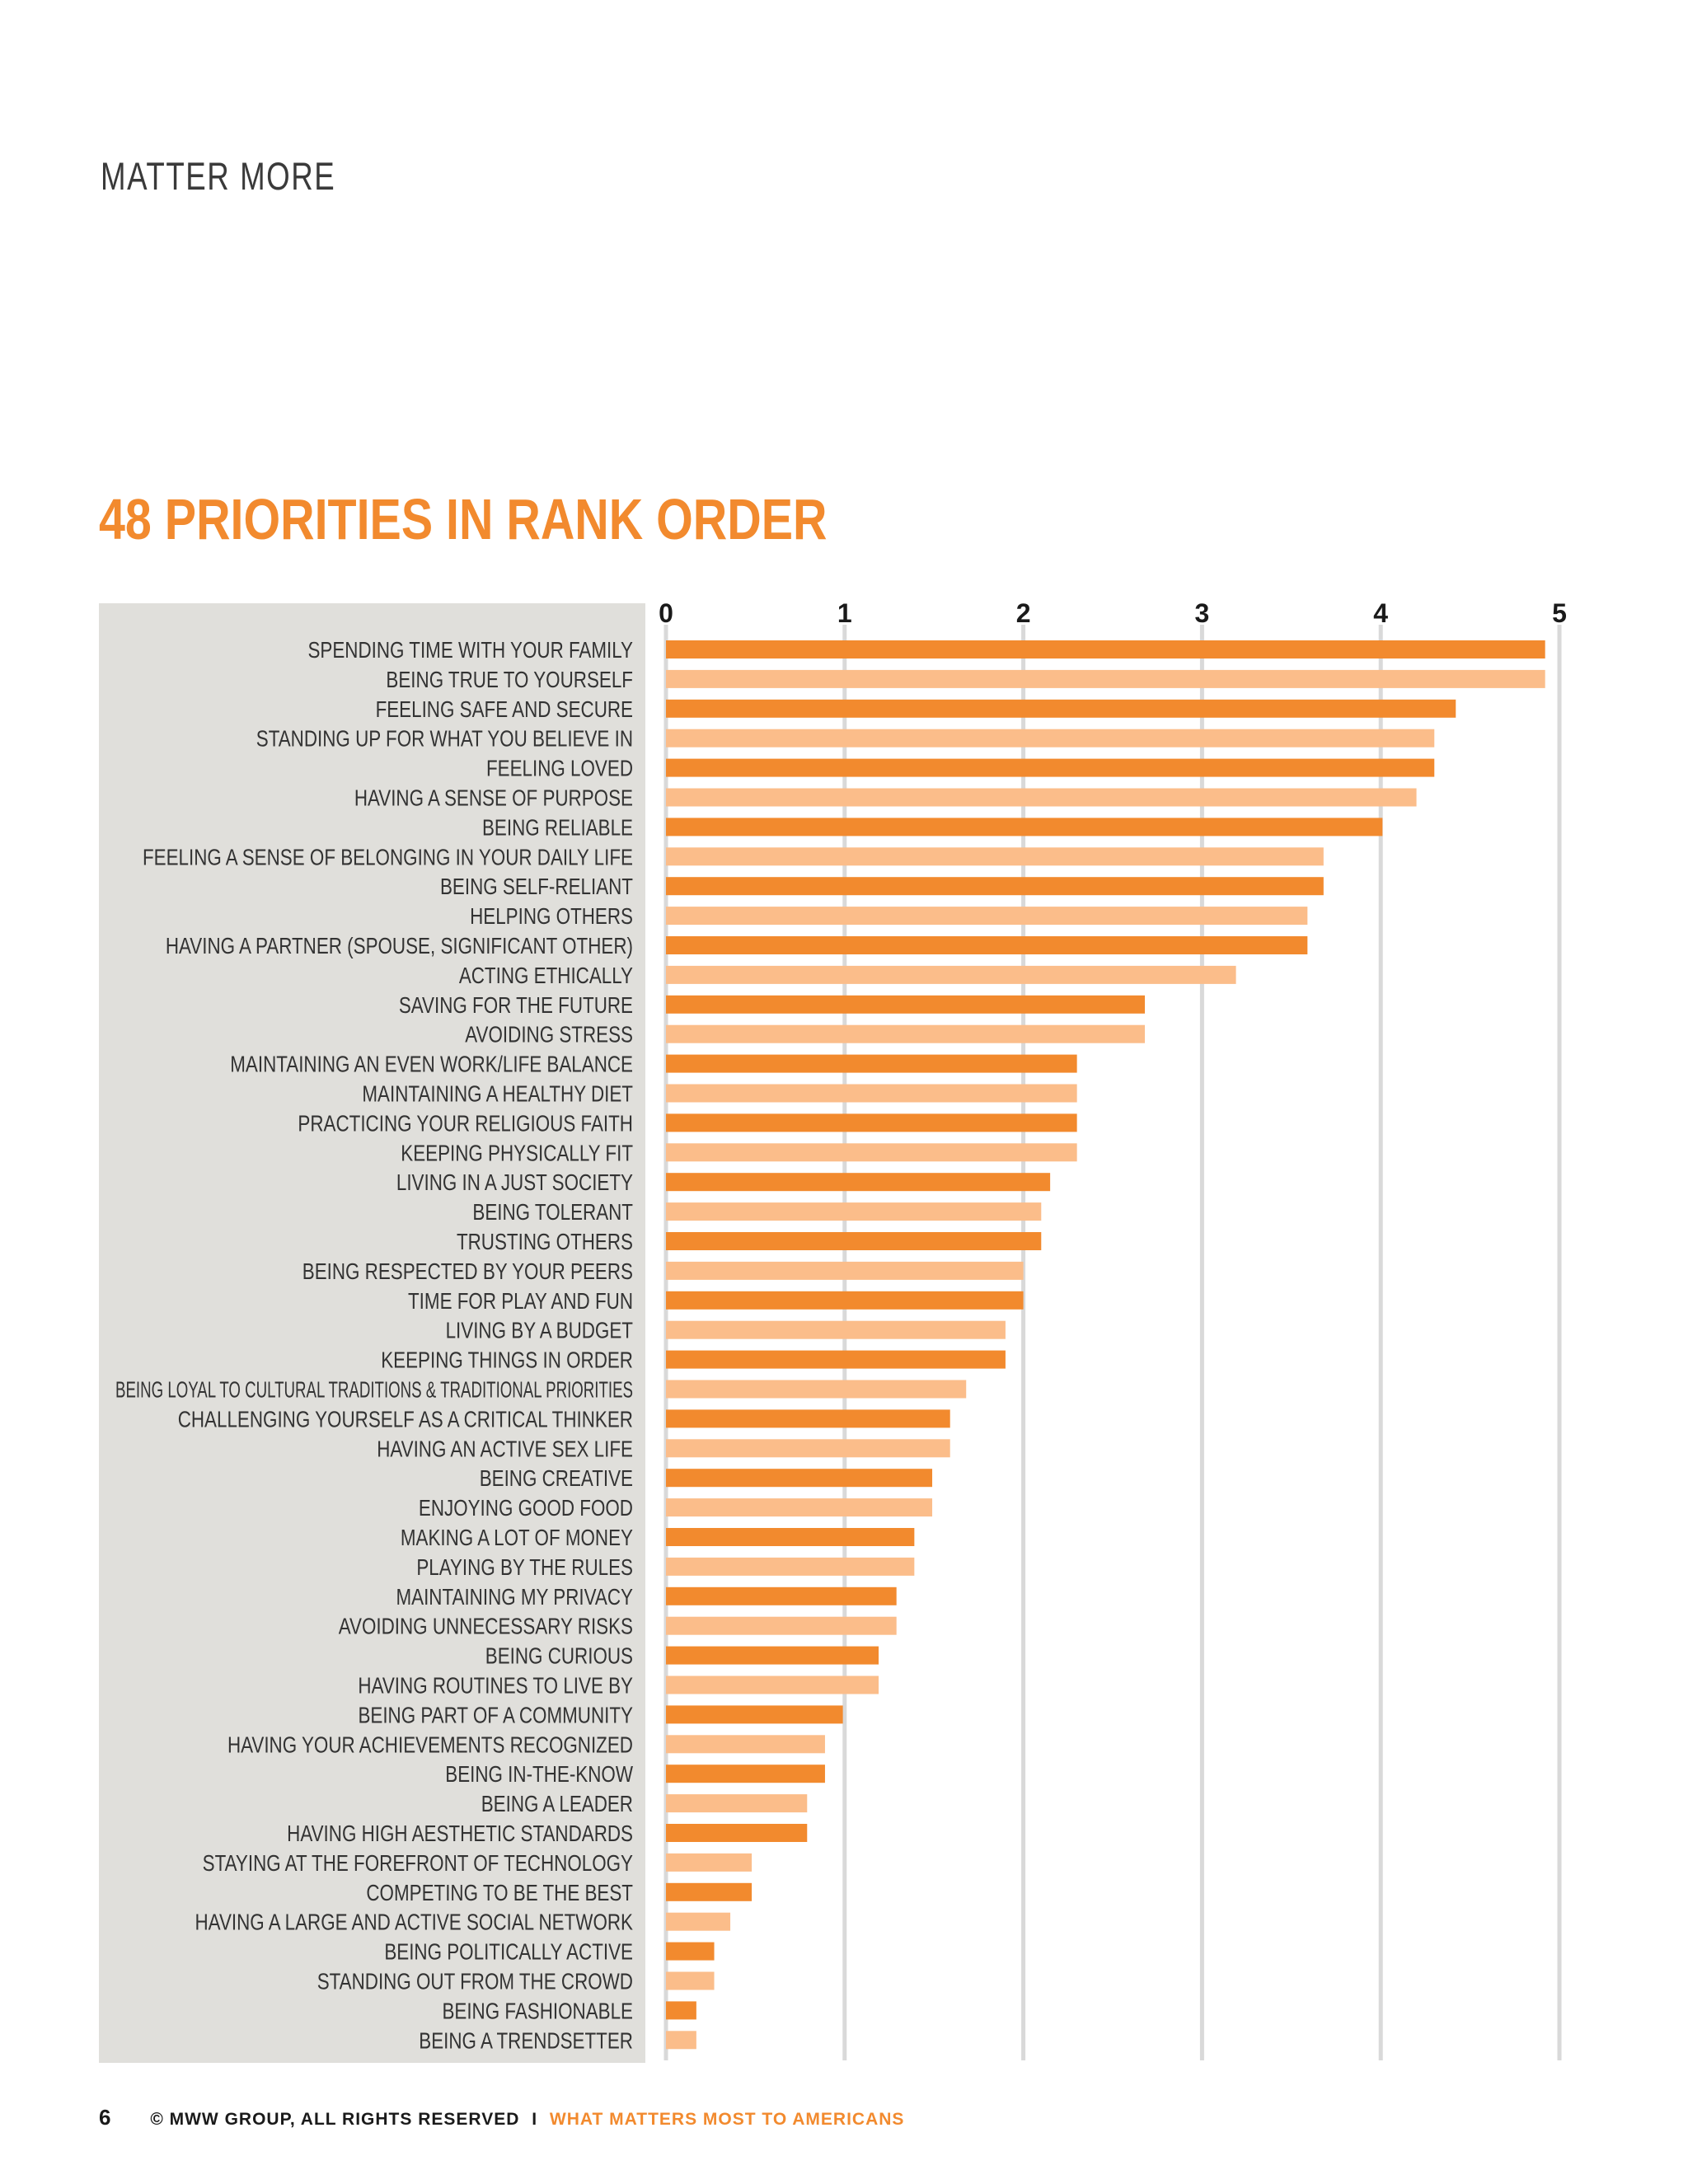  What do you see at coordinates (499, 1892) in the screenshot?
I see `category-label: COMPETING TO BE THE BEST` at bounding box center [499, 1892].